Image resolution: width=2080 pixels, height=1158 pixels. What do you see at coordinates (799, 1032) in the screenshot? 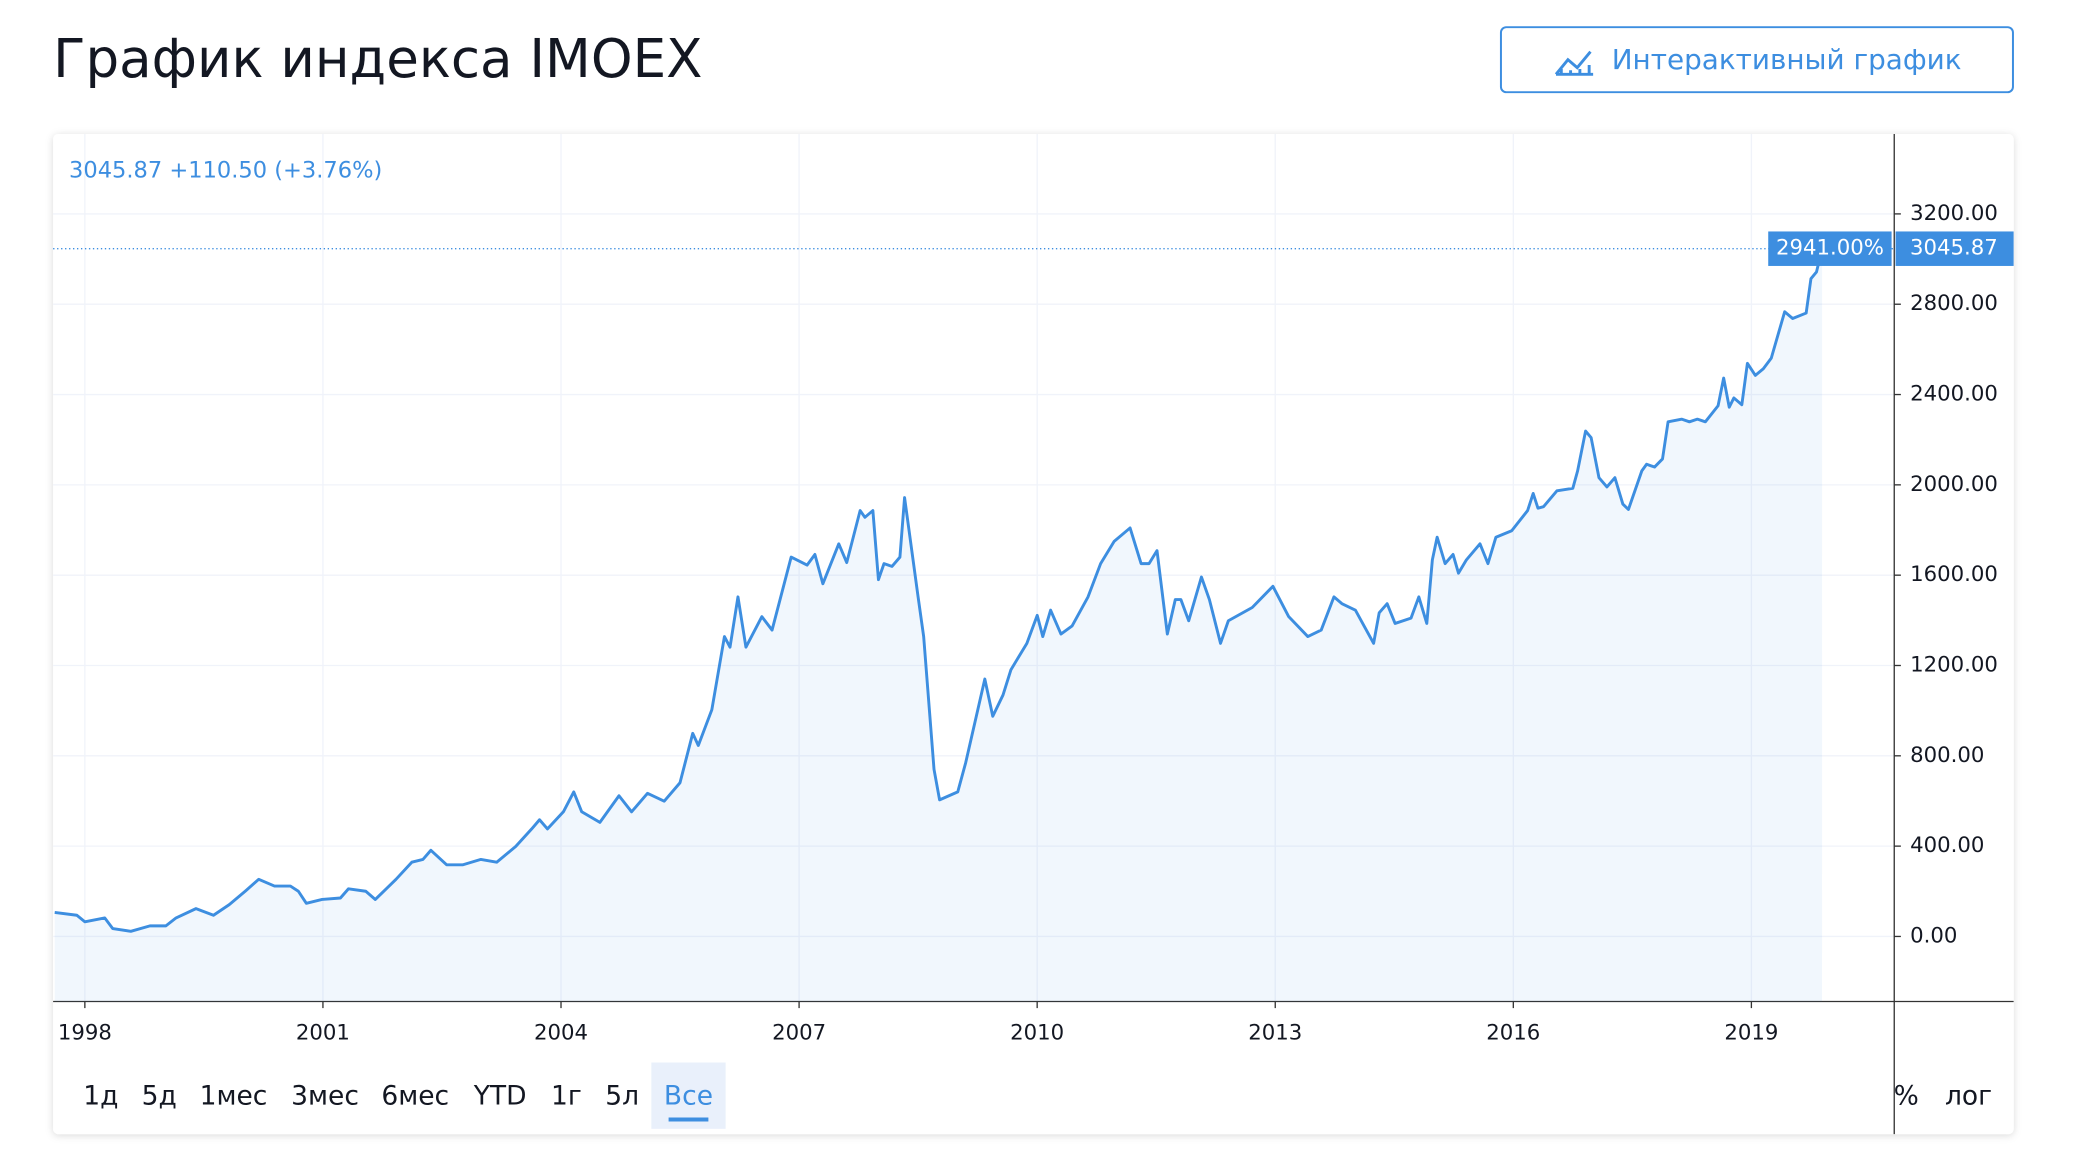
I see `x-tick-label: 2007` at bounding box center [799, 1032].